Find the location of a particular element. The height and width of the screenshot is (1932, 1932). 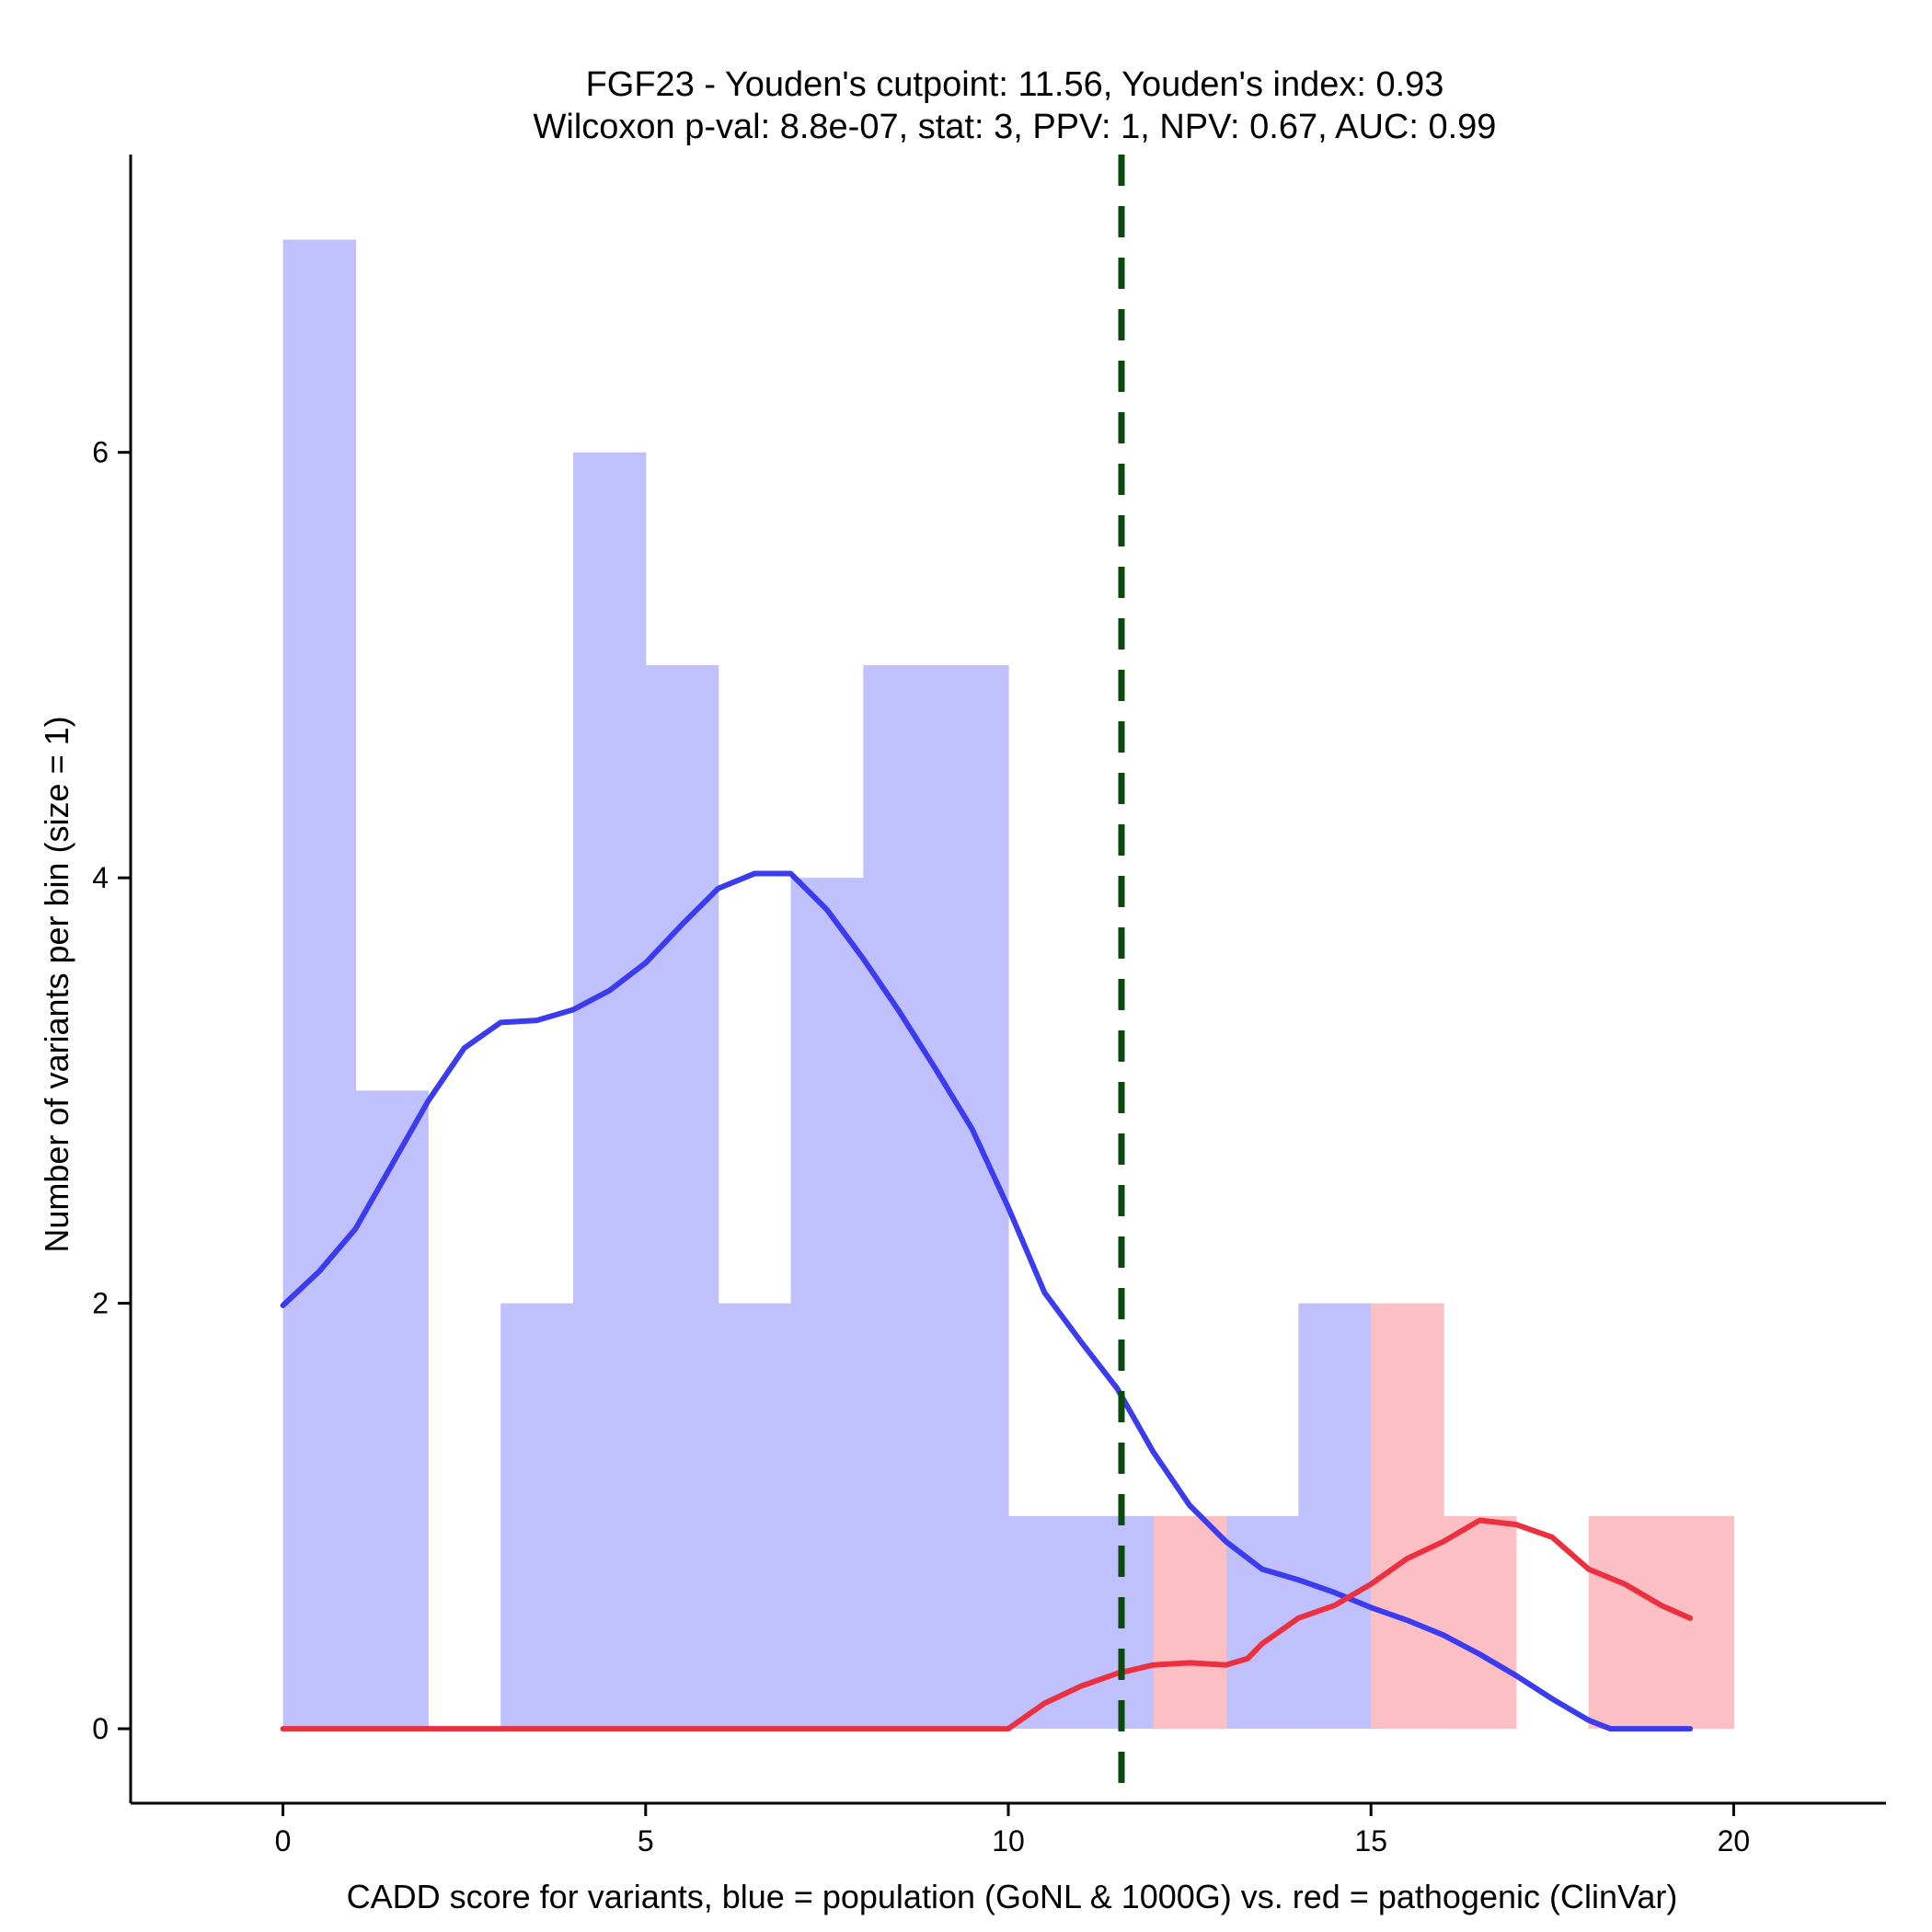

x-tick-label: 20 is located at coordinates (1734, 1840).